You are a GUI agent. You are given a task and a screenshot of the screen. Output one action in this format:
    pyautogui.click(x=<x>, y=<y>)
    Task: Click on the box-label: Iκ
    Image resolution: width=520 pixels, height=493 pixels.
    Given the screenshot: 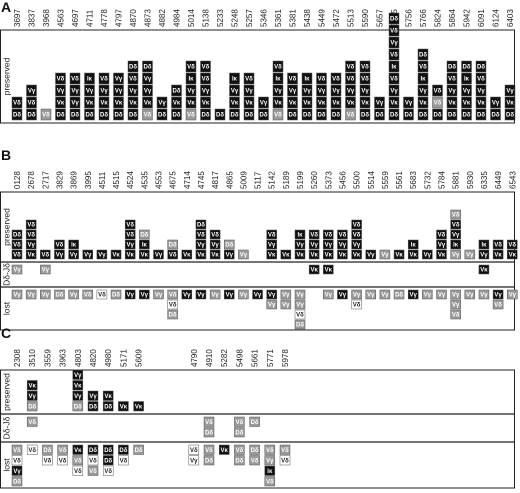 What is the action you would take?
    pyautogui.click(x=90, y=80)
    